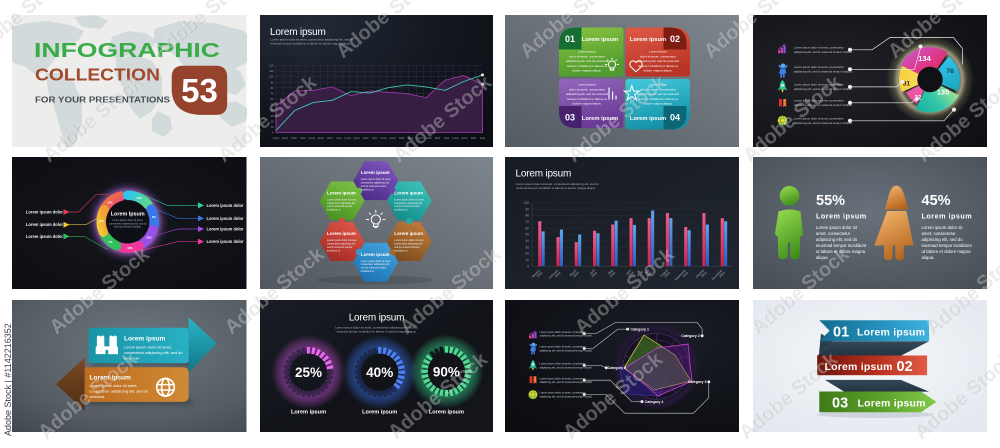  Describe the element at coordinates (950, 71) in the screenshot. I see `svg-text: 78` at that location.